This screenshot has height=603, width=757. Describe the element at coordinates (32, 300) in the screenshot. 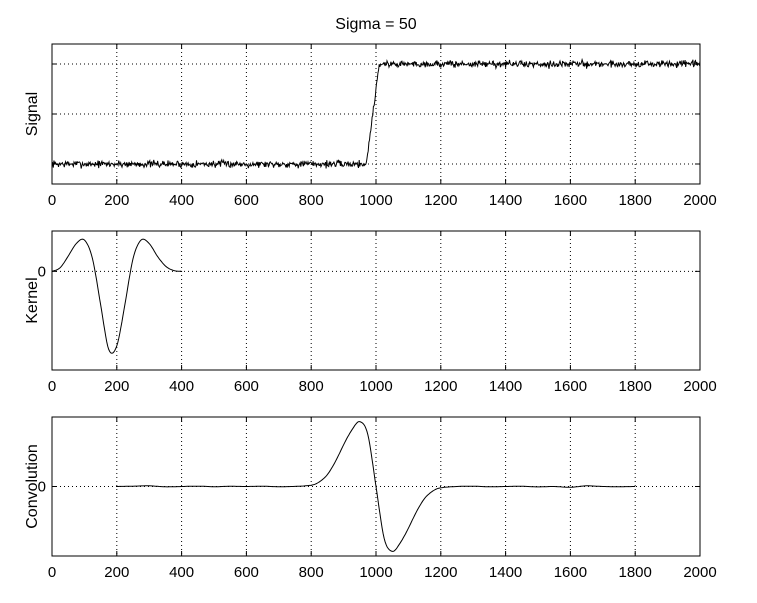

I see `y-axis-label: Kernel` at that location.